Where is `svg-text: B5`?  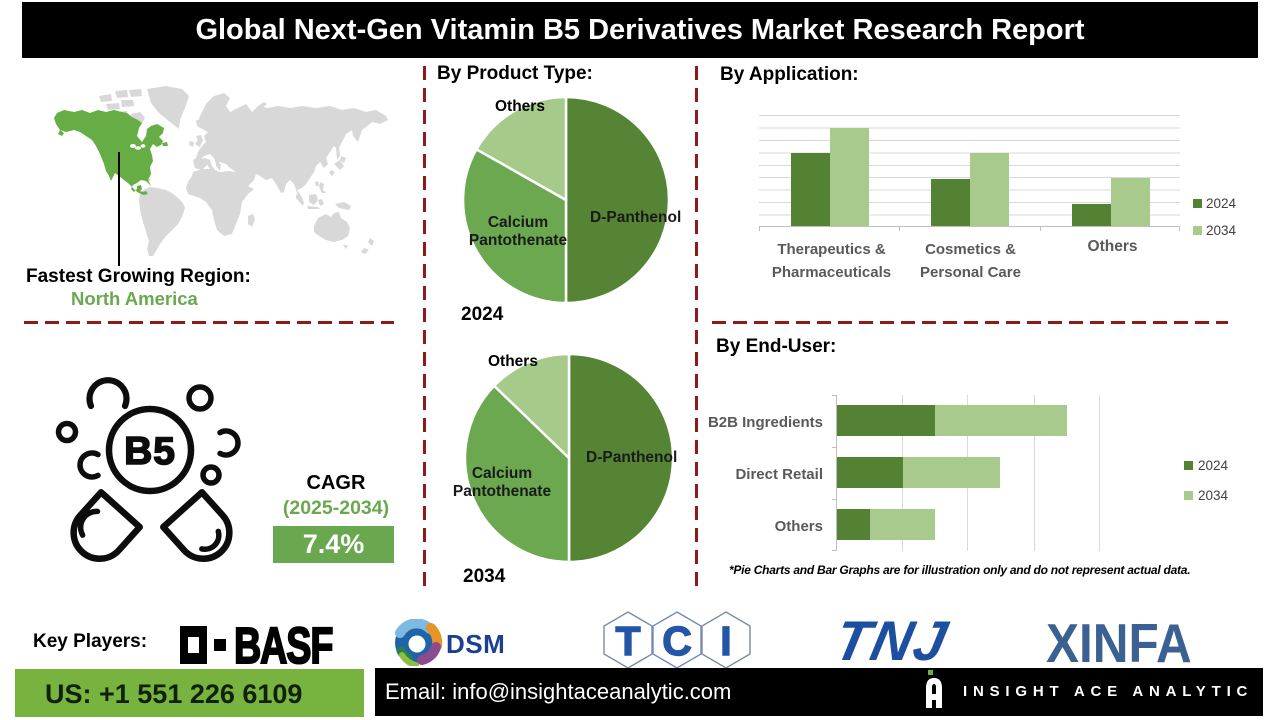
svg-text: B5 is located at coordinates (150, 451).